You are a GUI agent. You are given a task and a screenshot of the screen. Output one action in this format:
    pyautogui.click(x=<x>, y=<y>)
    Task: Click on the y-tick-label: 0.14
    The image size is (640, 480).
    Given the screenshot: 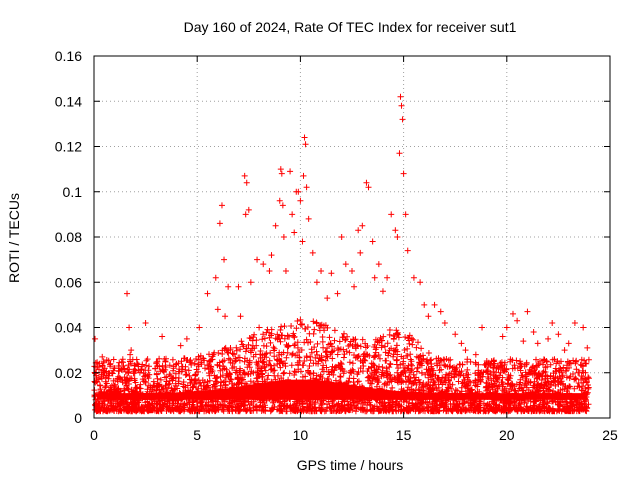 What is the action you would take?
    pyautogui.click(x=68, y=101)
    